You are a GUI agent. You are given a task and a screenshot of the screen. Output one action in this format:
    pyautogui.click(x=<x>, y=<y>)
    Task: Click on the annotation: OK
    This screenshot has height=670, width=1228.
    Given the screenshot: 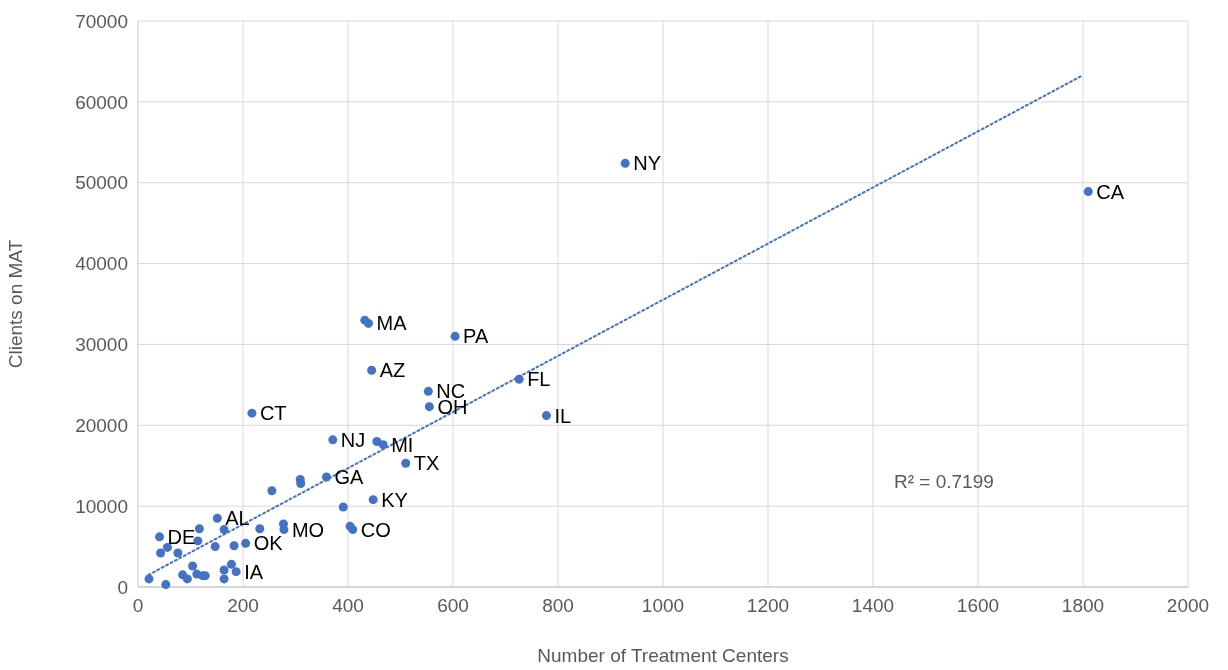 What is the action you would take?
    pyautogui.click(x=268, y=543)
    